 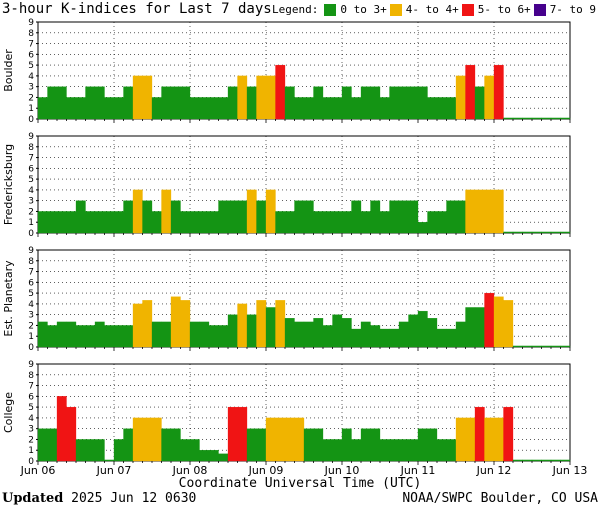 What do you see at coordinates (190, 470) in the screenshot?
I see `x-tick-label: Jun 08` at bounding box center [190, 470].